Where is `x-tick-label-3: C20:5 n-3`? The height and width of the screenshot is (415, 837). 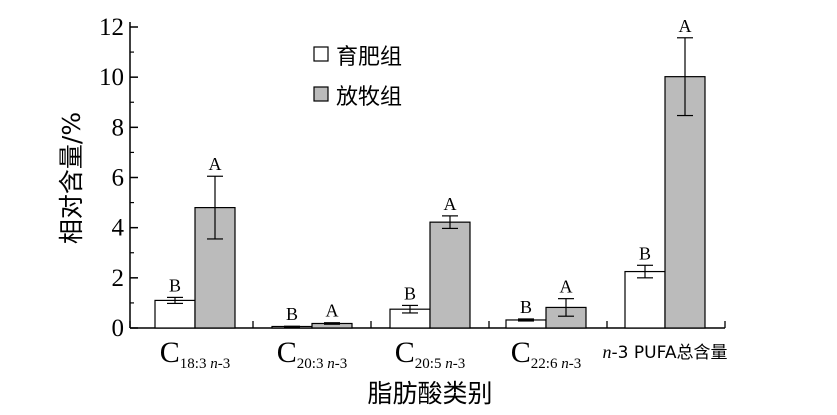
x-tick-label-3: C20:5 n-3 is located at coordinates (430, 354).